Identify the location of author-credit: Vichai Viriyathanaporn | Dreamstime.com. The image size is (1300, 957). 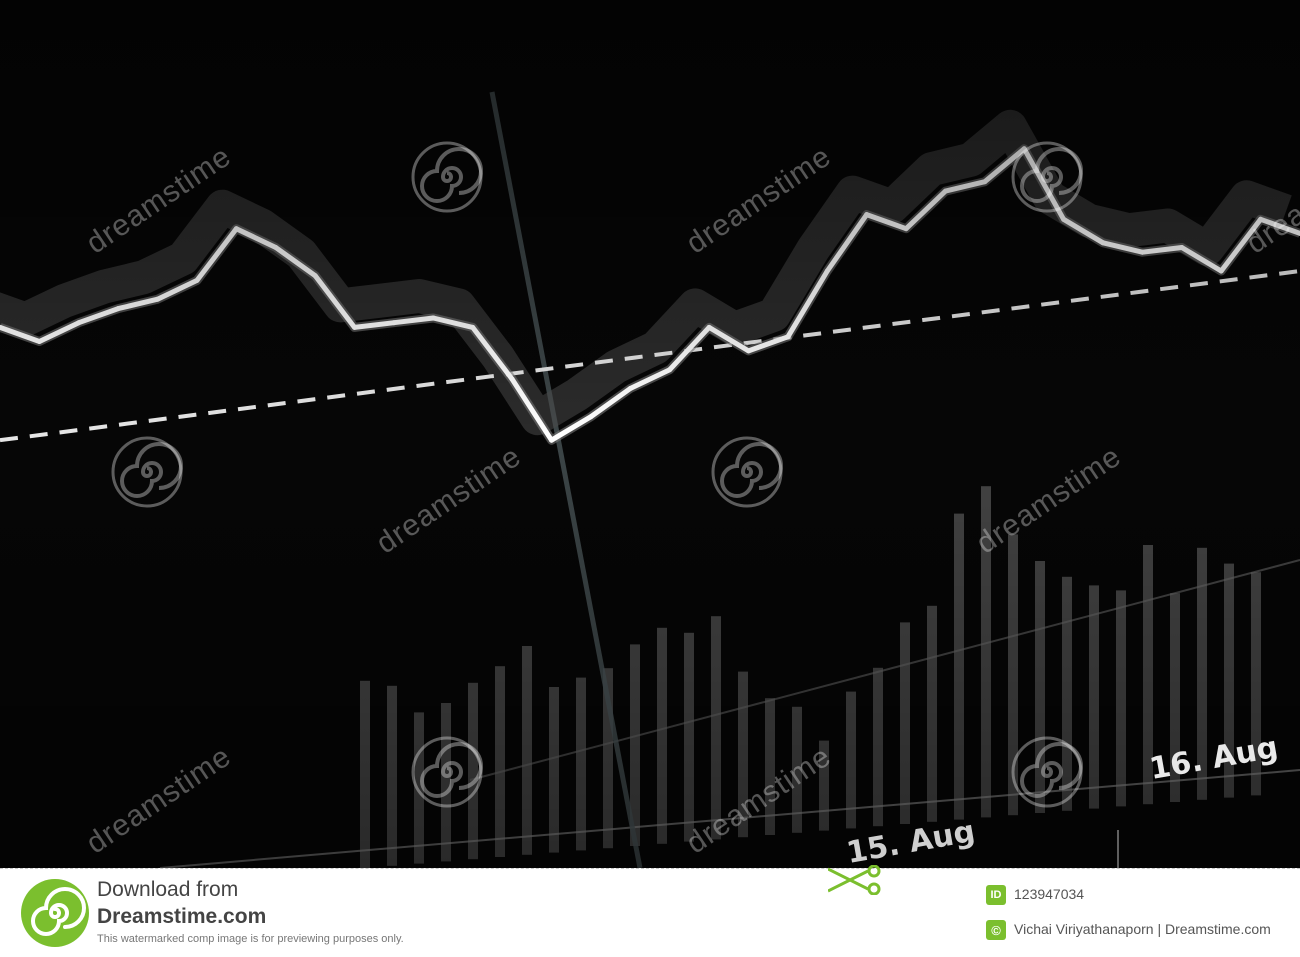
(1142, 929).